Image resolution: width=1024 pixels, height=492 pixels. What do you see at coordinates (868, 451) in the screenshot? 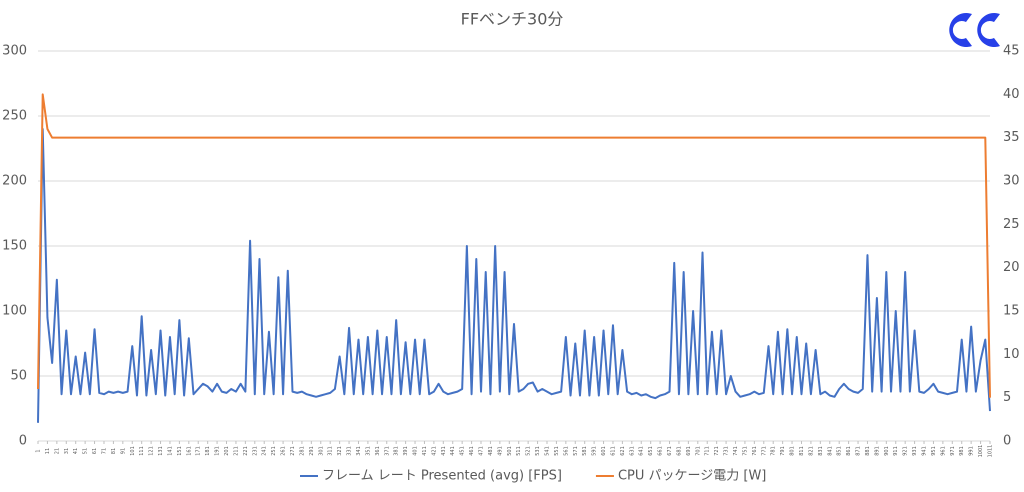
I see `x-tick-label: 881` at bounding box center [868, 451].